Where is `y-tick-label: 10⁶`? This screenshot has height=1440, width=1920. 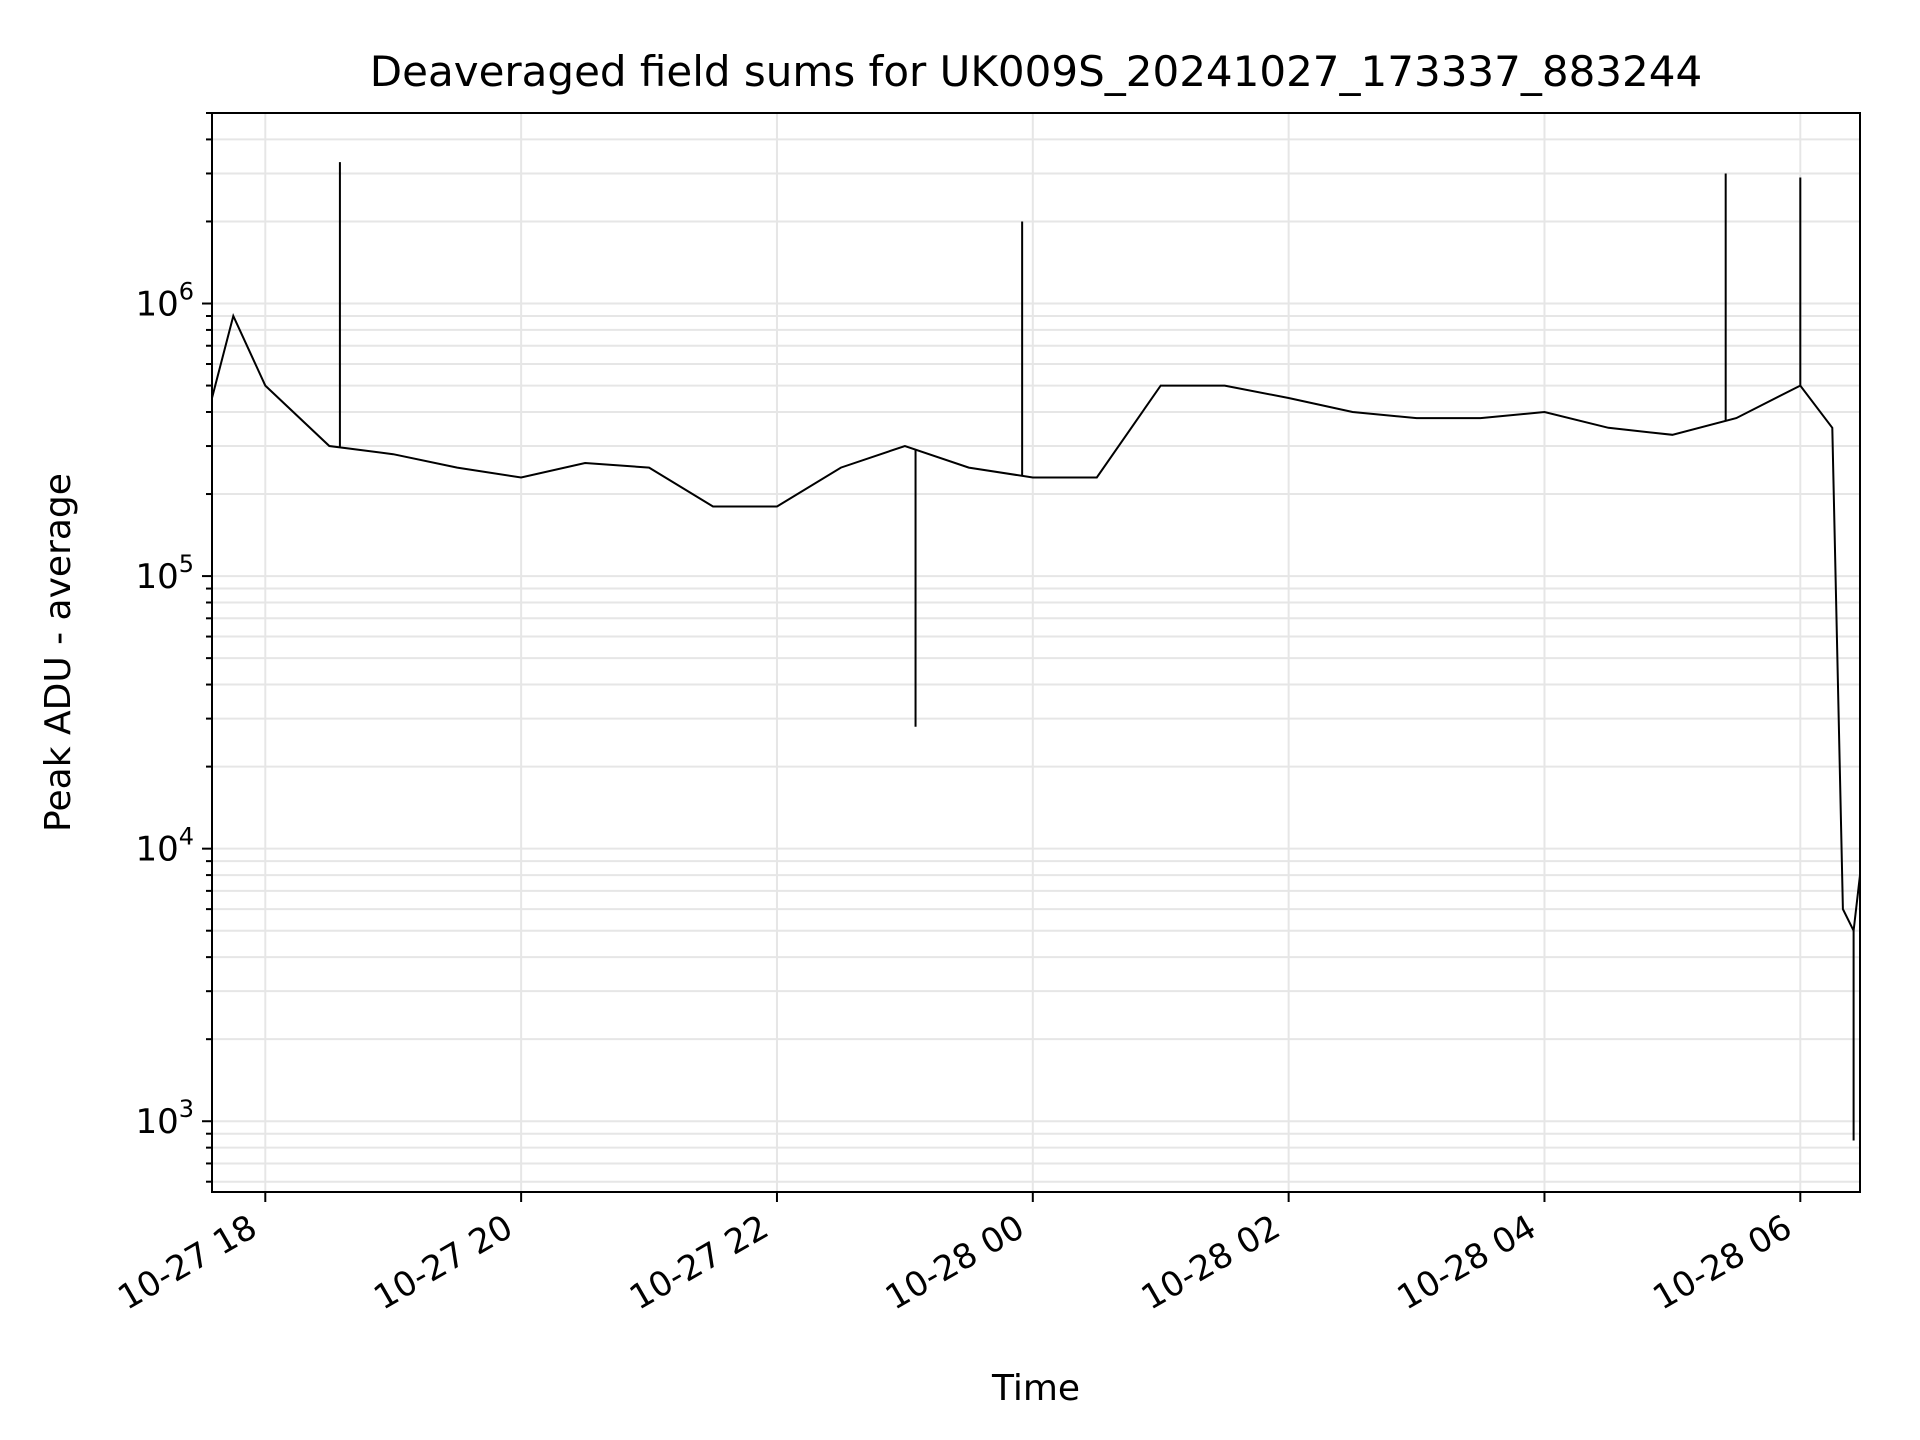
y-tick-label: 10⁶ is located at coordinates (164, 301).